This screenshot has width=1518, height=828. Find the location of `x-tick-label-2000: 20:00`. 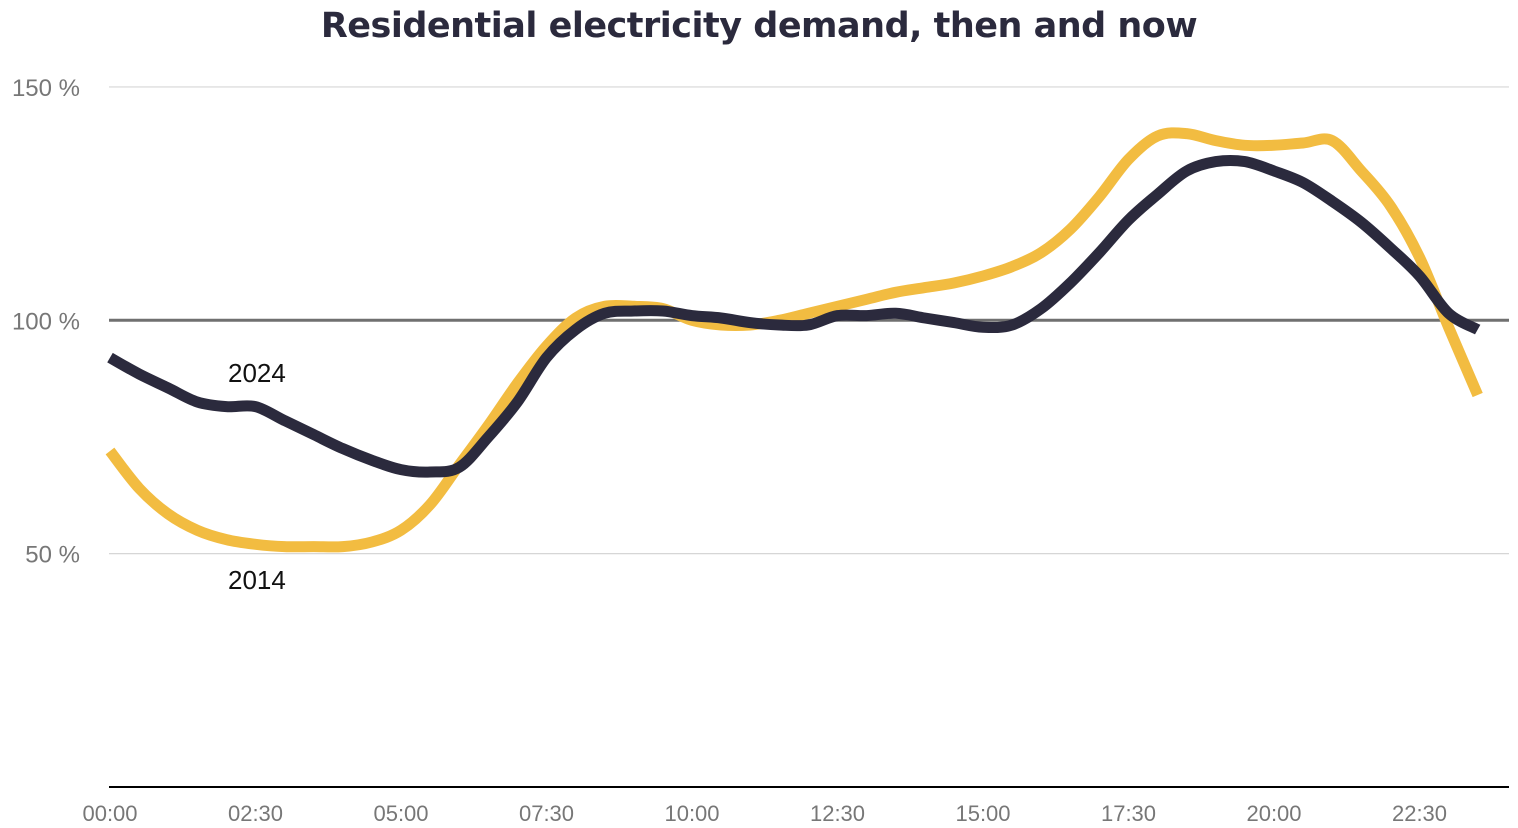

x-tick-label-2000: 20:00 is located at coordinates (1273, 813).